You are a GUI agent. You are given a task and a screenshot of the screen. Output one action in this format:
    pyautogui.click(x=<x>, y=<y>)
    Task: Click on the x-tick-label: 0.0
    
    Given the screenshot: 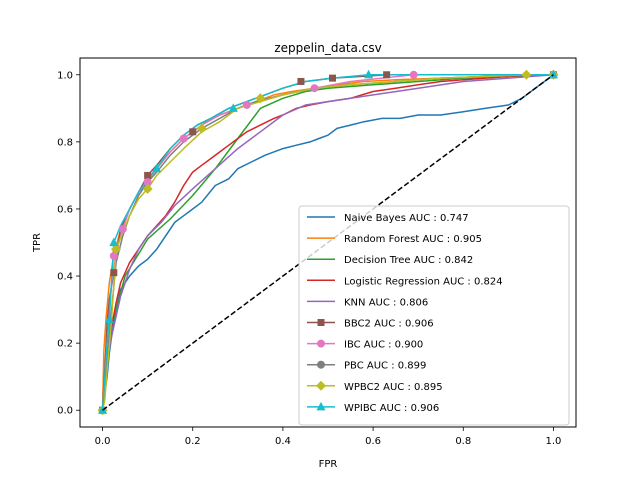 What is the action you would take?
    pyautogui.click(x=103, y=441)
    